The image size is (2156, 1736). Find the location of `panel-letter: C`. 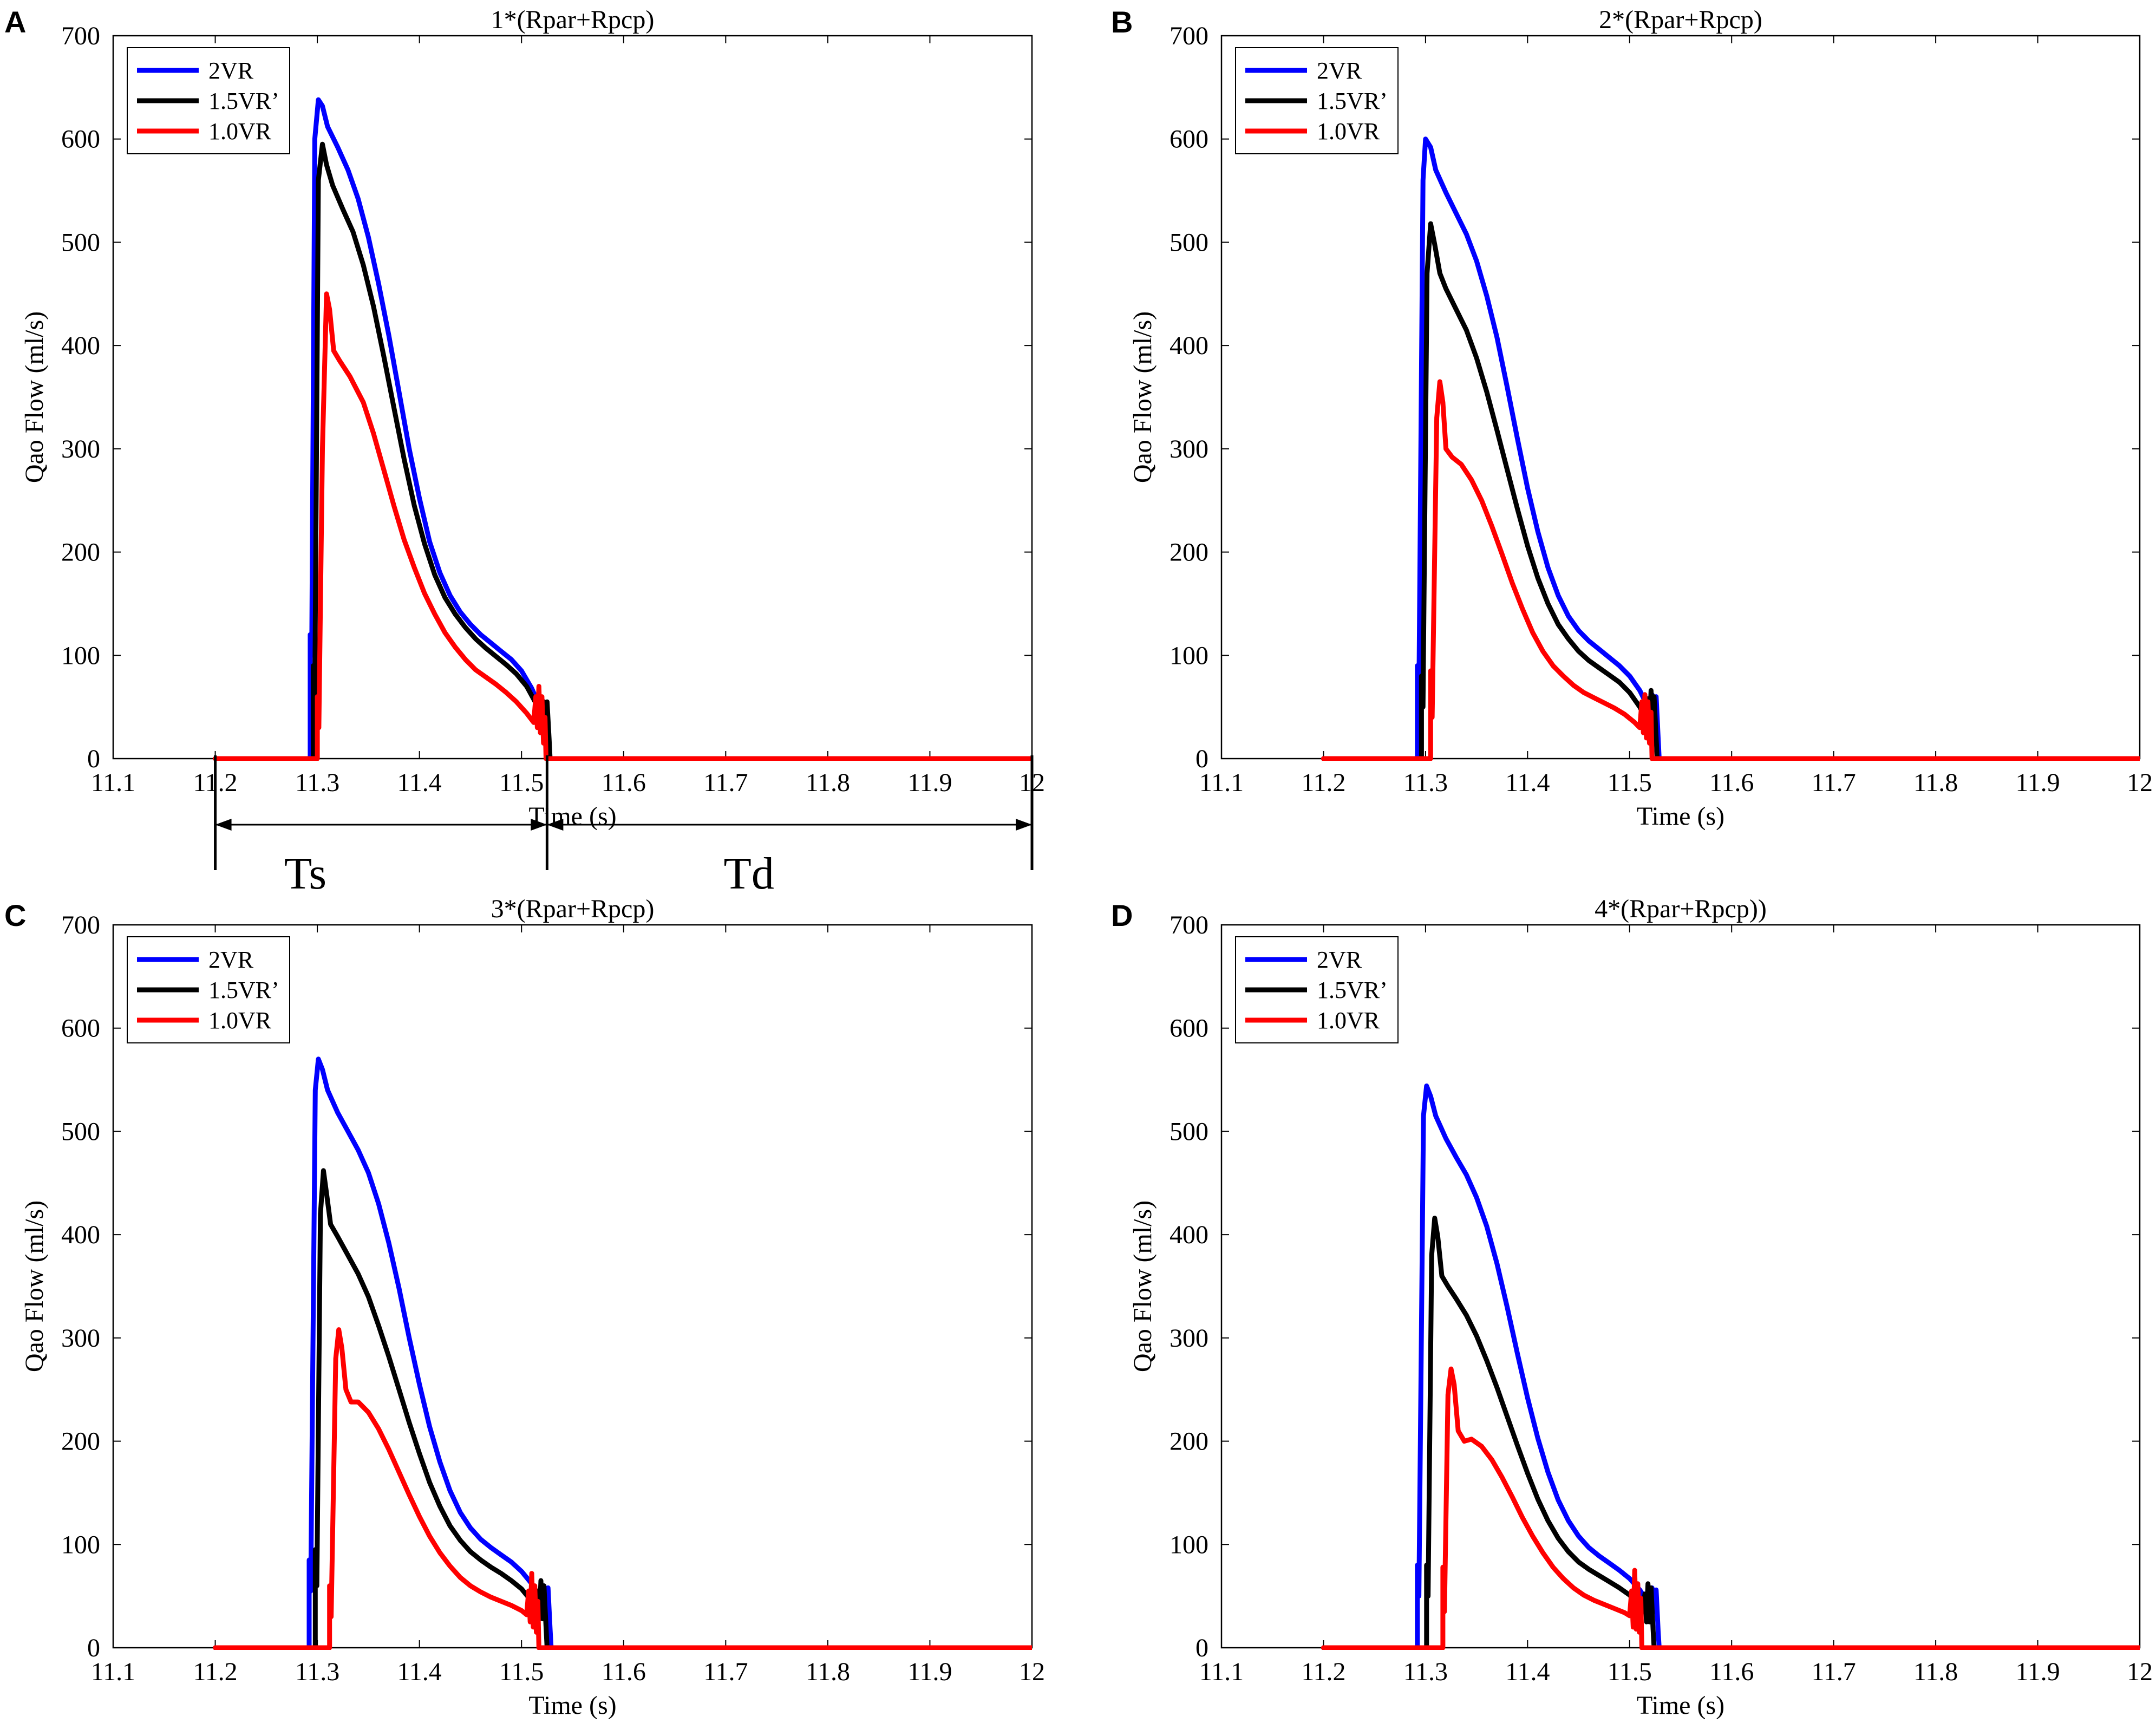

panel-letter: C is located at coordinates (15, 915).